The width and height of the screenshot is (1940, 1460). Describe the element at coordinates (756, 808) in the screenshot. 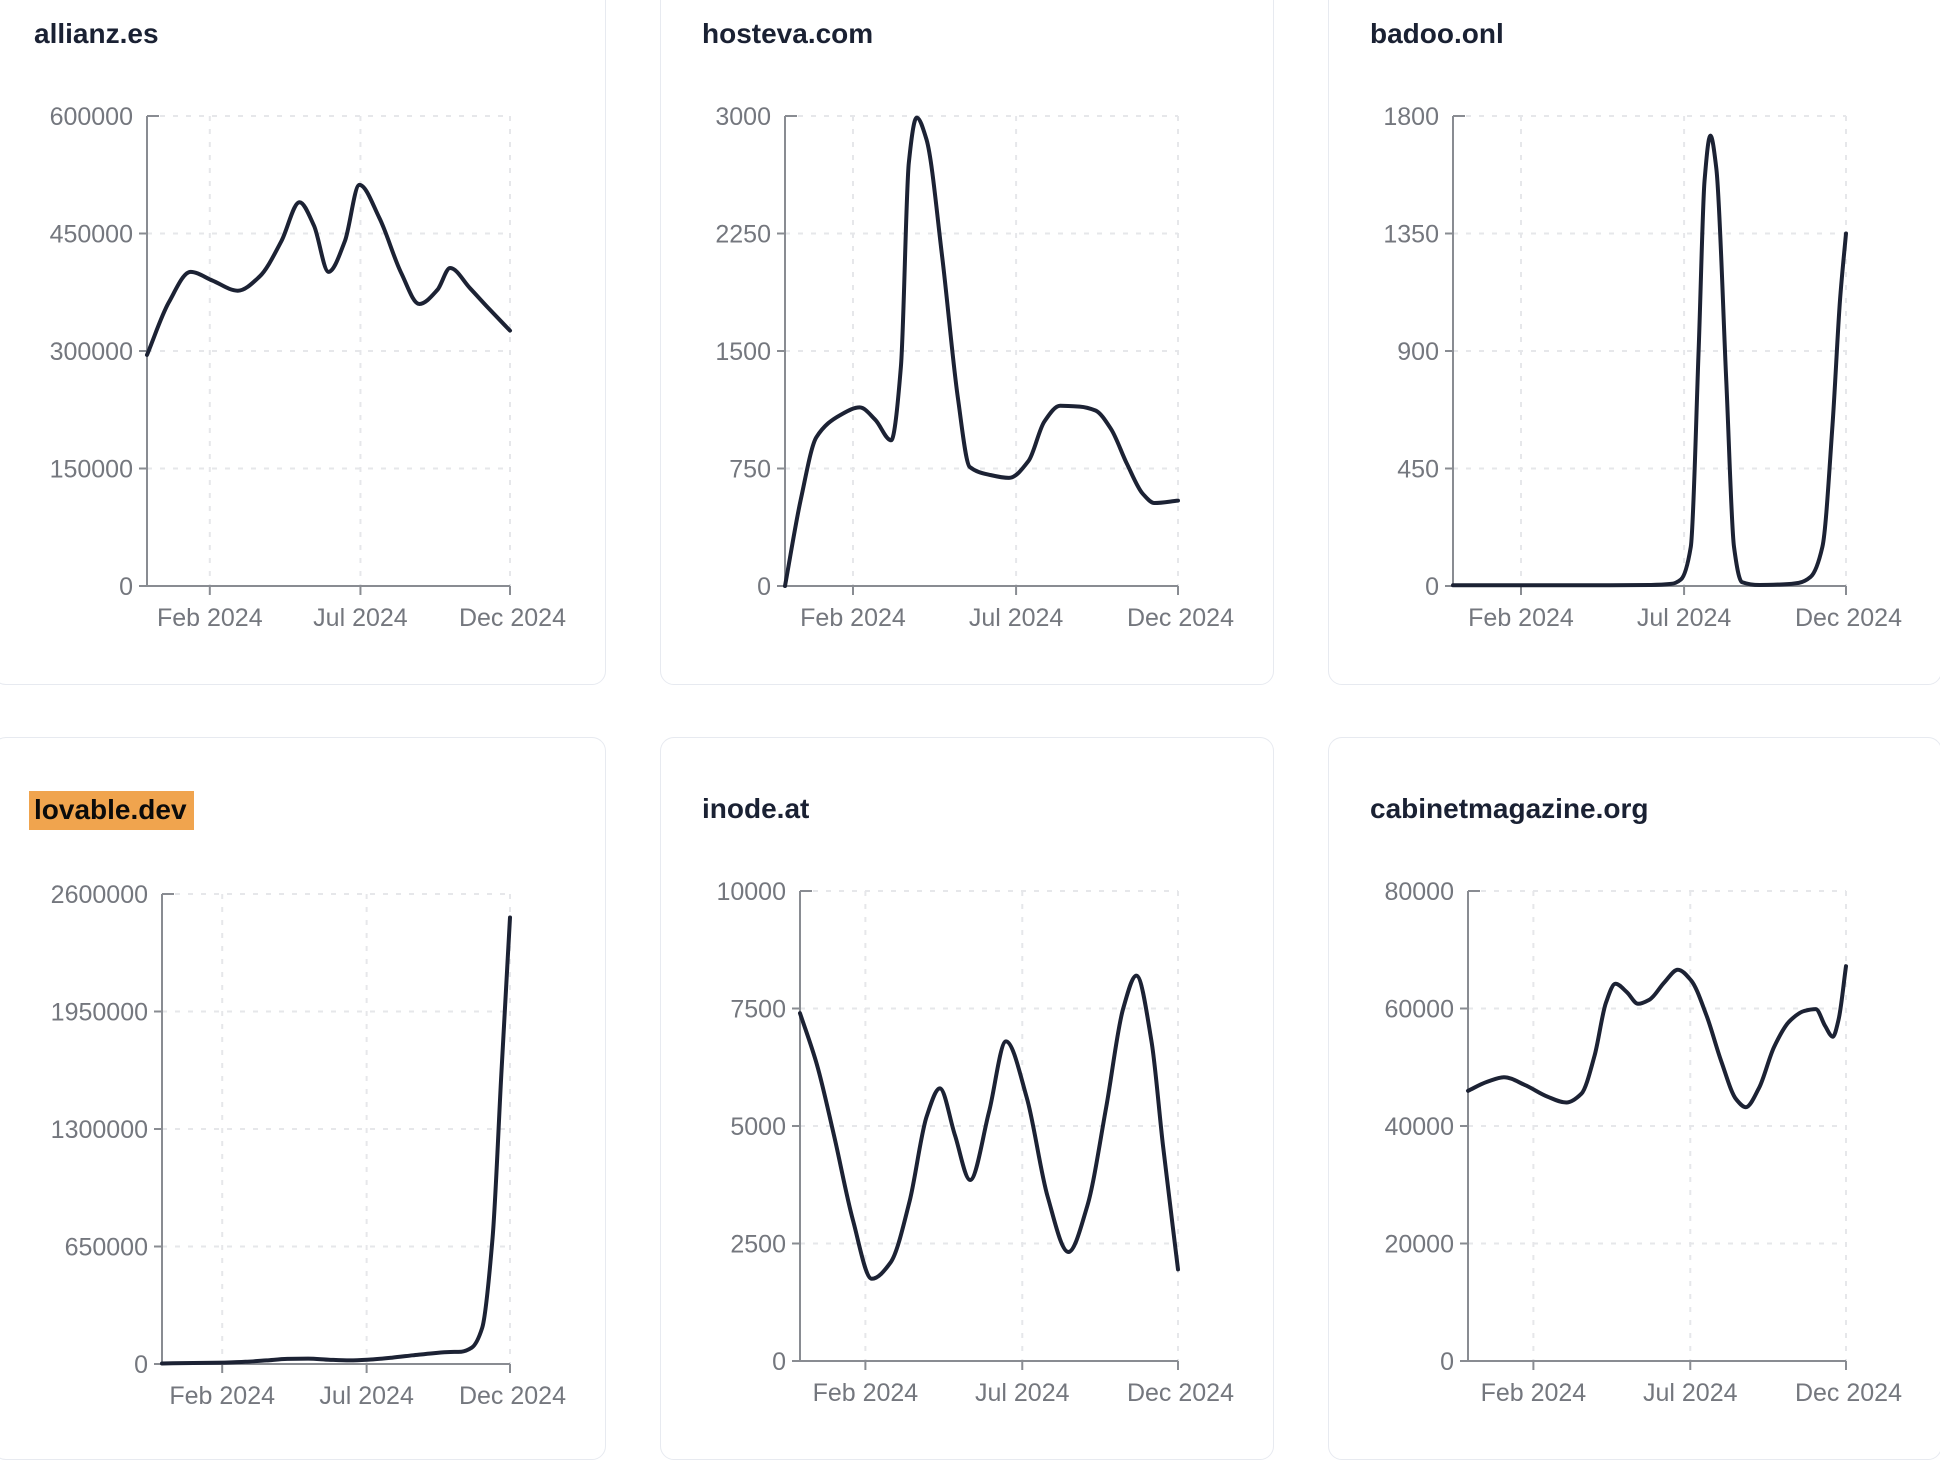

I see `domain-title: inode.at` at that location.